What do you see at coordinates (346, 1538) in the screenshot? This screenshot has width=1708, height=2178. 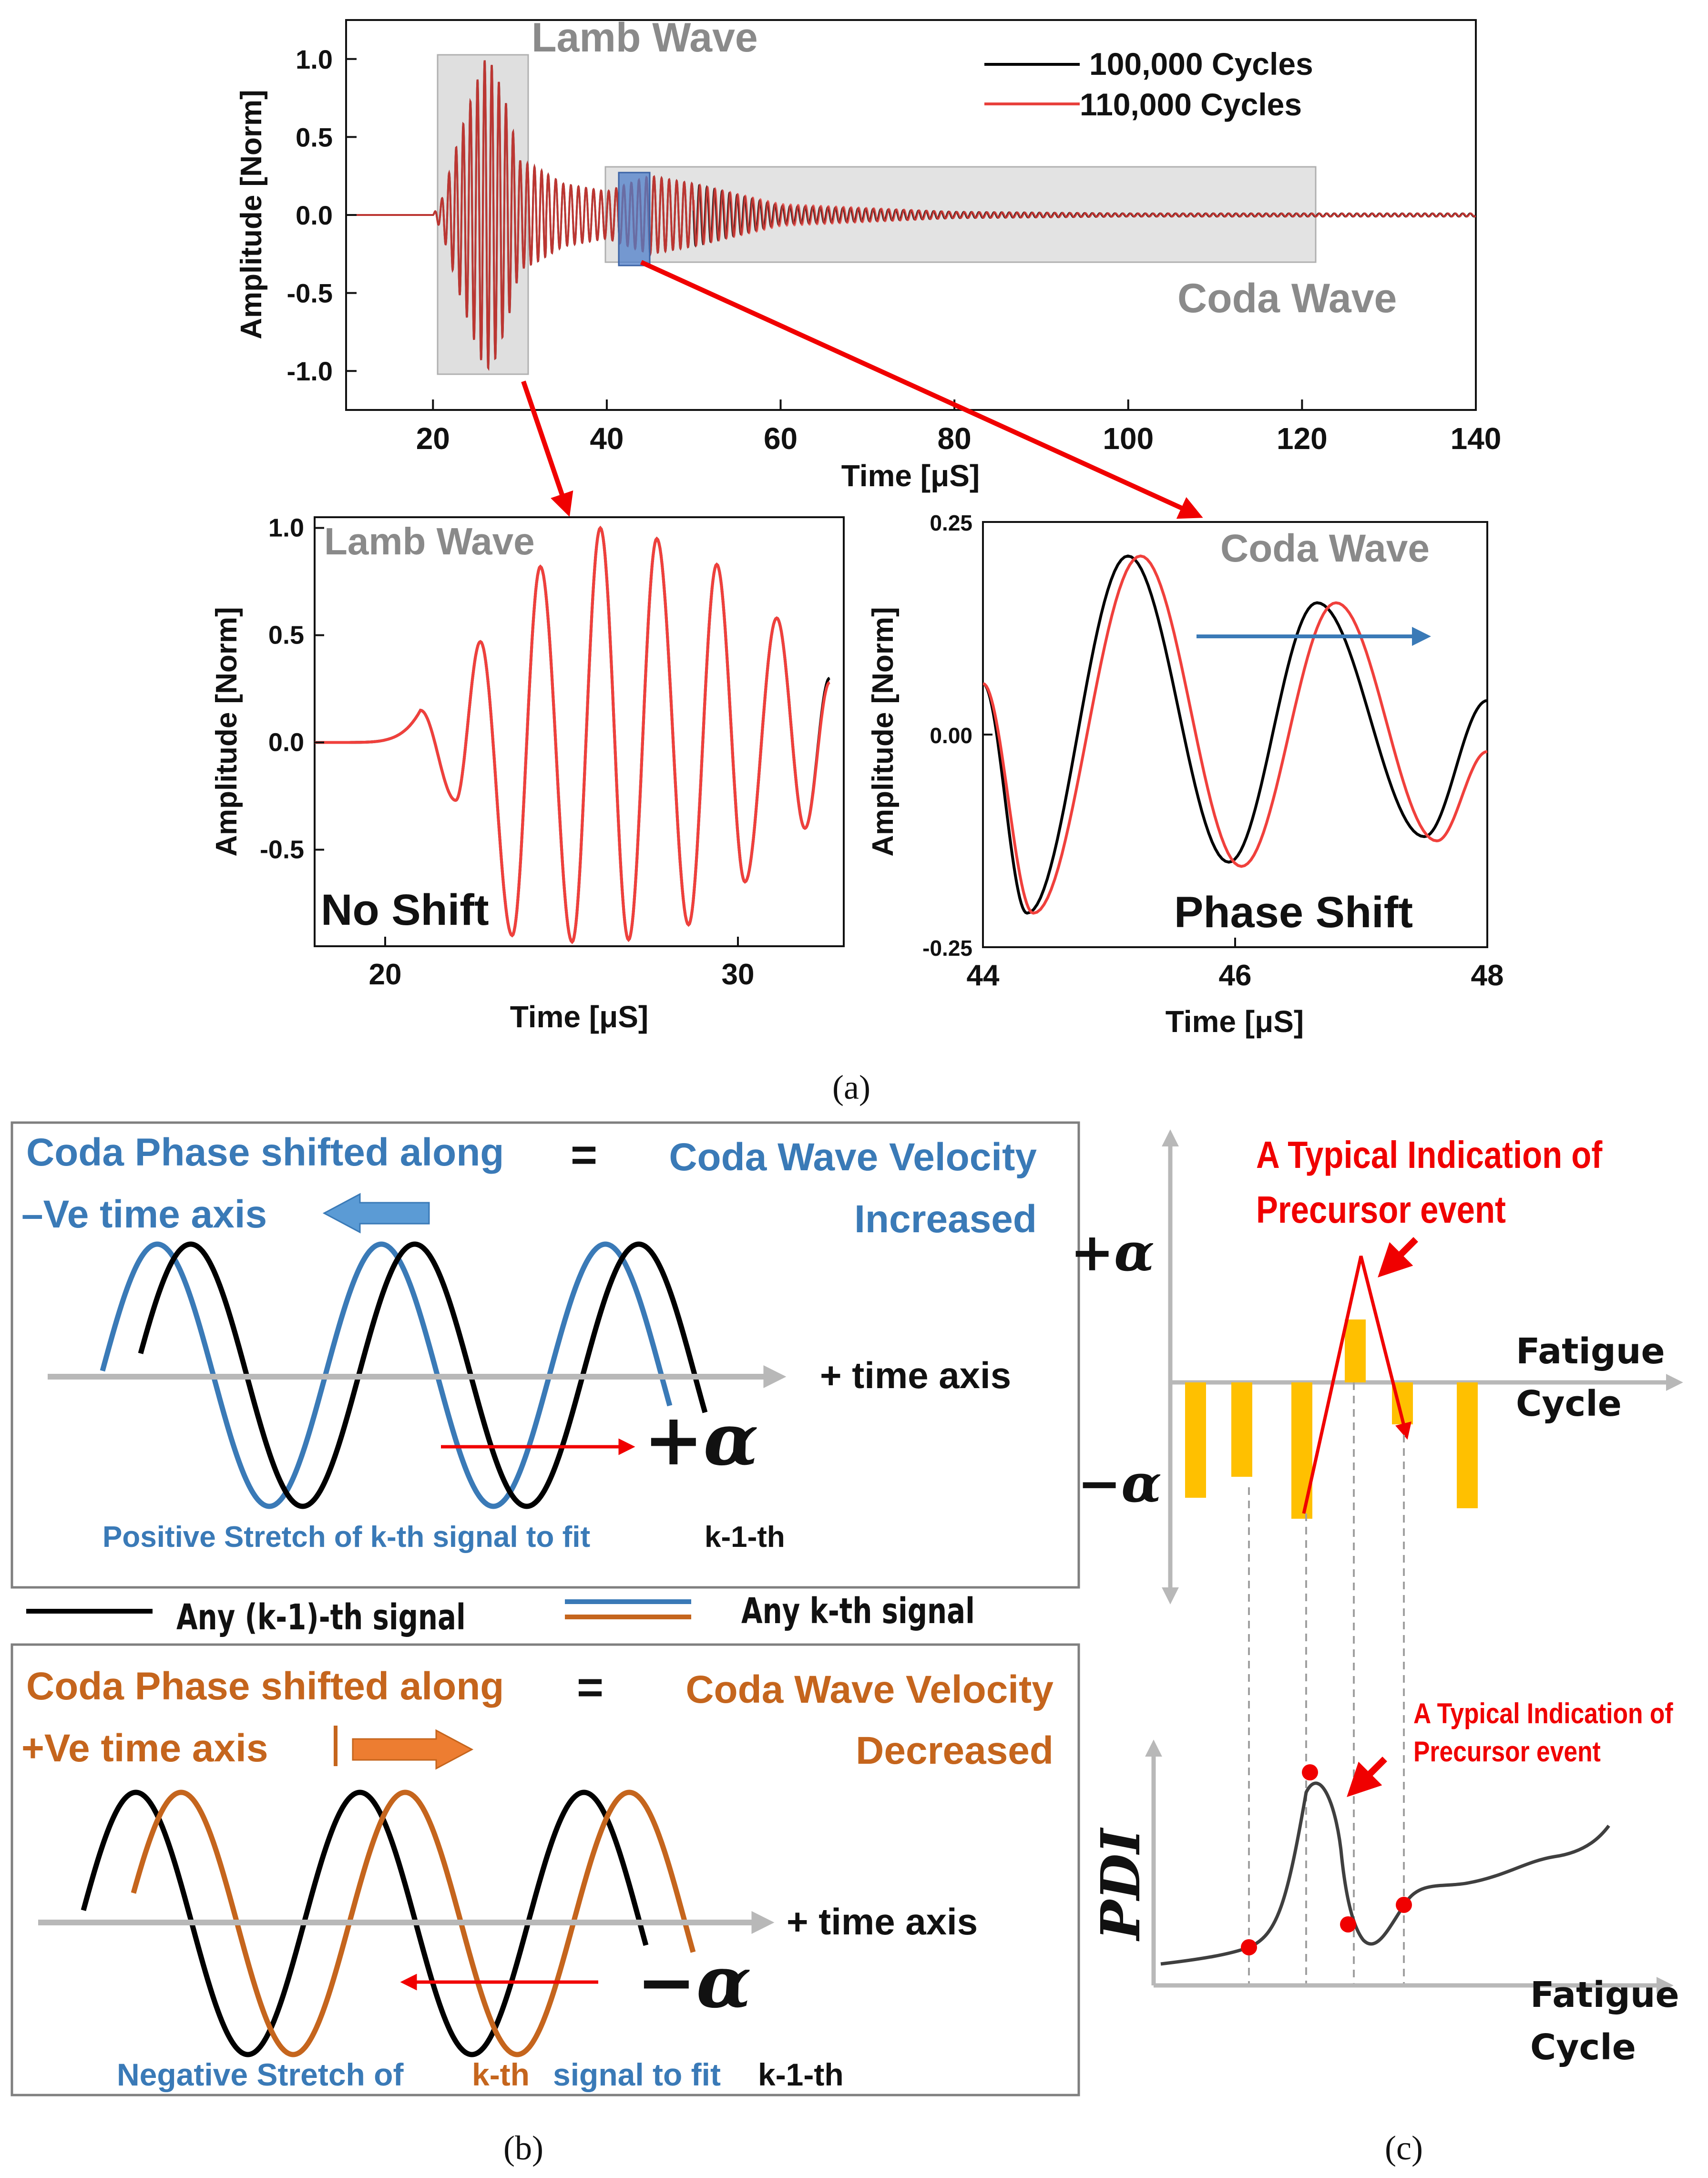 I see `b-top-stretch-text: Positive Stretch of k-th signal to fit` at bounding box center [346, 1538].